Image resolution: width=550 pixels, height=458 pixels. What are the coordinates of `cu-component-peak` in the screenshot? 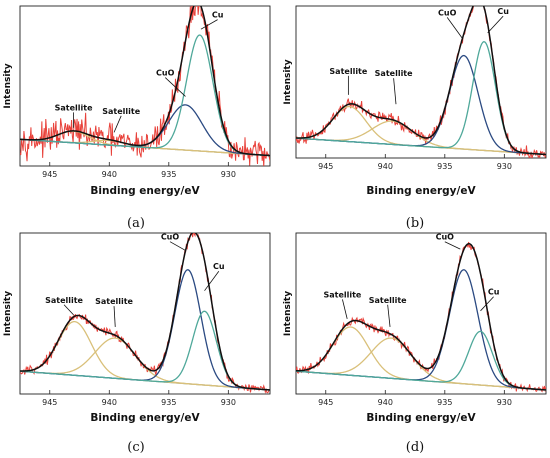 It's located at (421, 360).